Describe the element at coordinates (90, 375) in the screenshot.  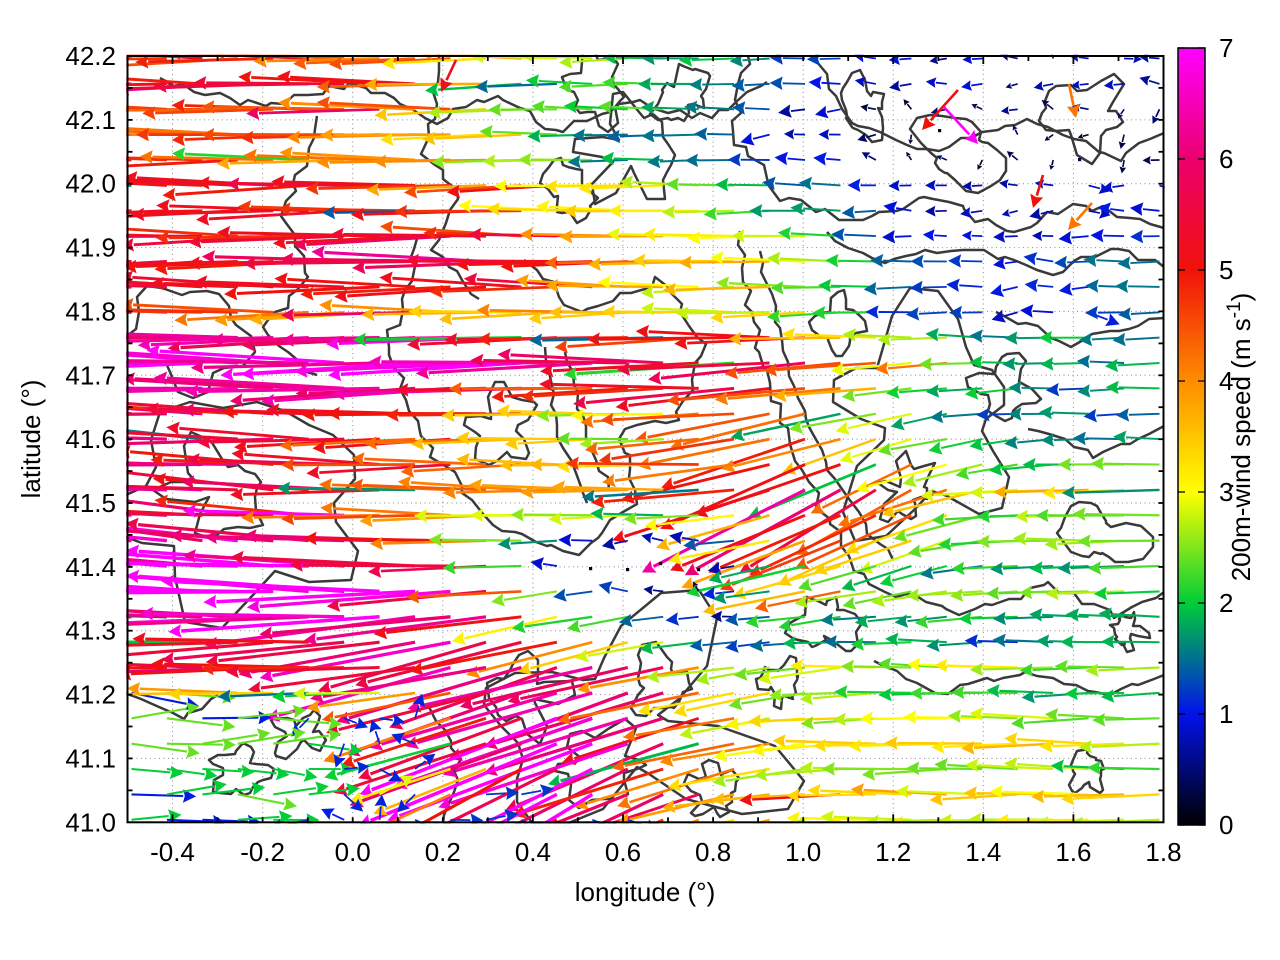
I see `svg-text: 41.7` at that location.